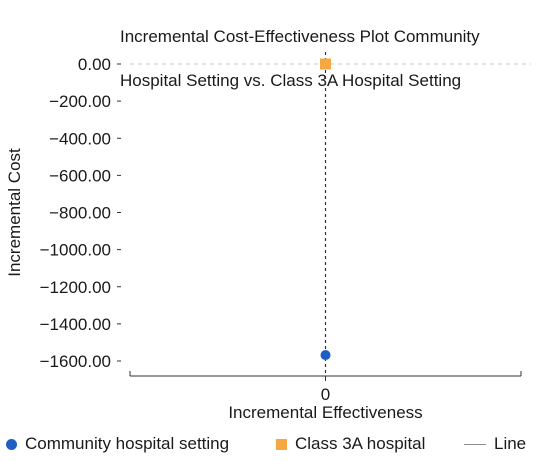  Describe the element at coordinates (14, 212) in the screenshot. I see `y-axis-label: Incremental Cost` at that location.